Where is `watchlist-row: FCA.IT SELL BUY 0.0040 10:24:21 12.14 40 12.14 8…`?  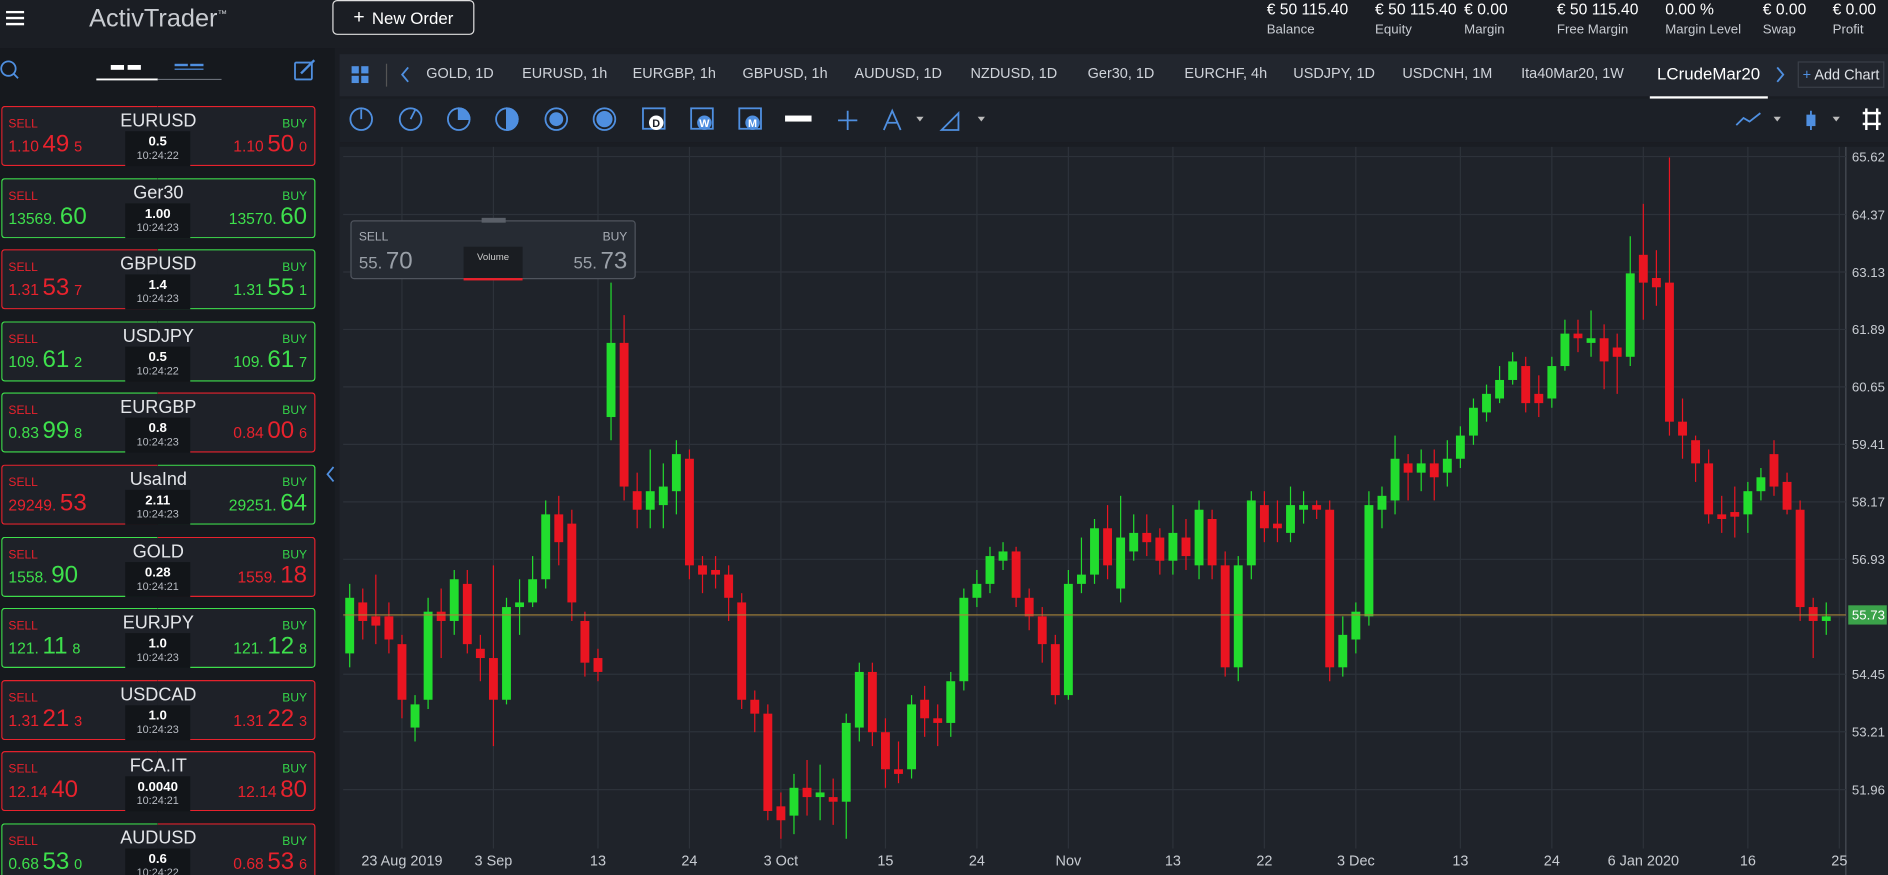
watchlist-row: FCA.IT SELL BUY 0.0040 10:24:21 12.14 40 12.14 8… is located at coordinates (158, 782).